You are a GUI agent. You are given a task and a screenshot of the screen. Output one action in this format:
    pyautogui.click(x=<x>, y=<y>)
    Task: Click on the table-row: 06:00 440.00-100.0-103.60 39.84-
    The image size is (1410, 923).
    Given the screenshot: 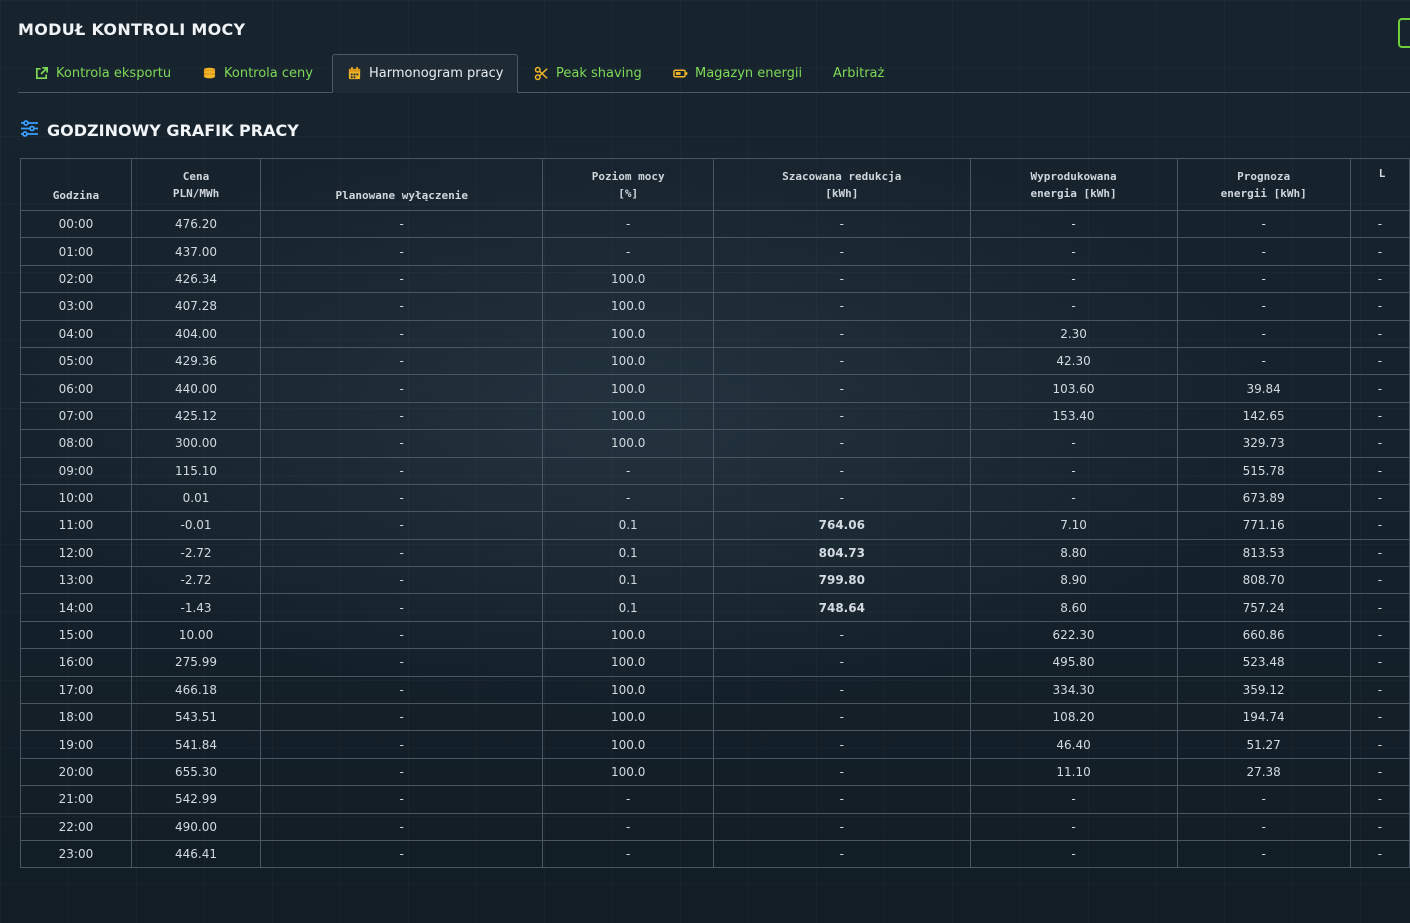 What is the action you would take?
    pyautogui.click(x=715, y=388)
    